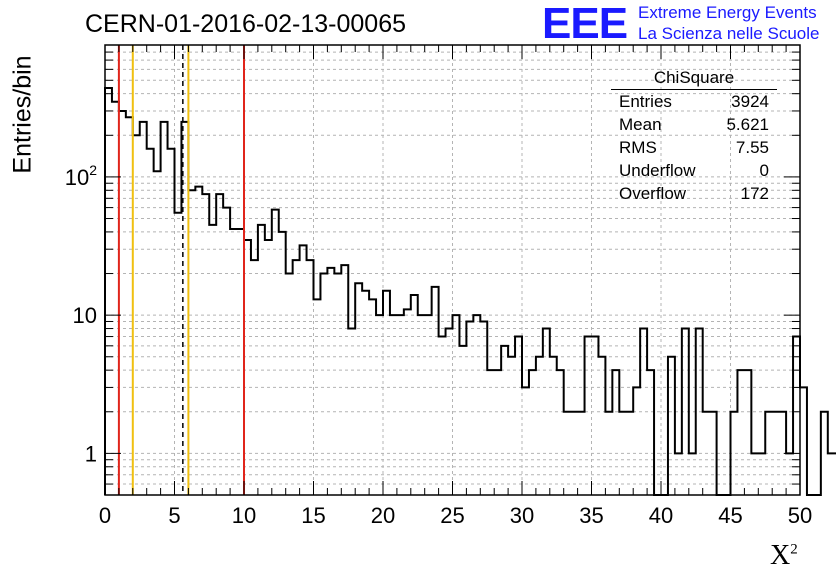  What do you see at coordinates (752, 147) in the screenshot?
I see `stats-value: 7.55` at bounding box center [752, 147].